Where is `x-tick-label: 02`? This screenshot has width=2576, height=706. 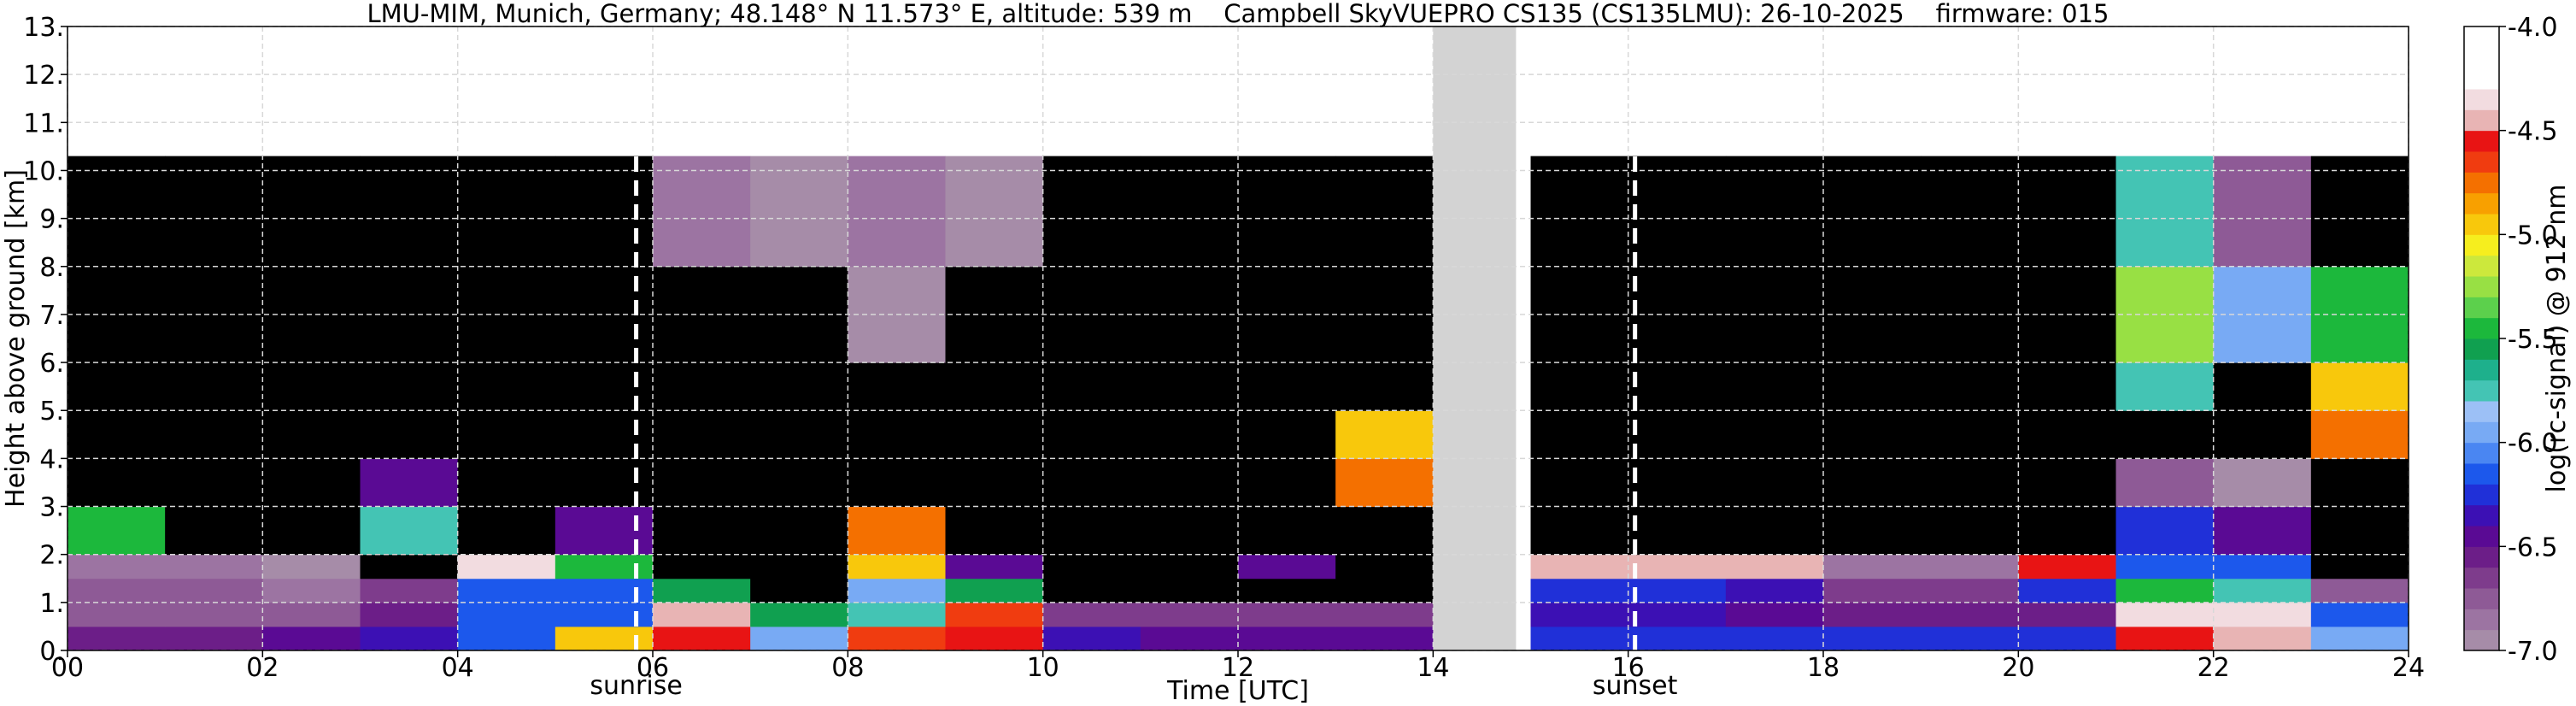 x-tick-label: 02 is located at coordinates (262, 668).